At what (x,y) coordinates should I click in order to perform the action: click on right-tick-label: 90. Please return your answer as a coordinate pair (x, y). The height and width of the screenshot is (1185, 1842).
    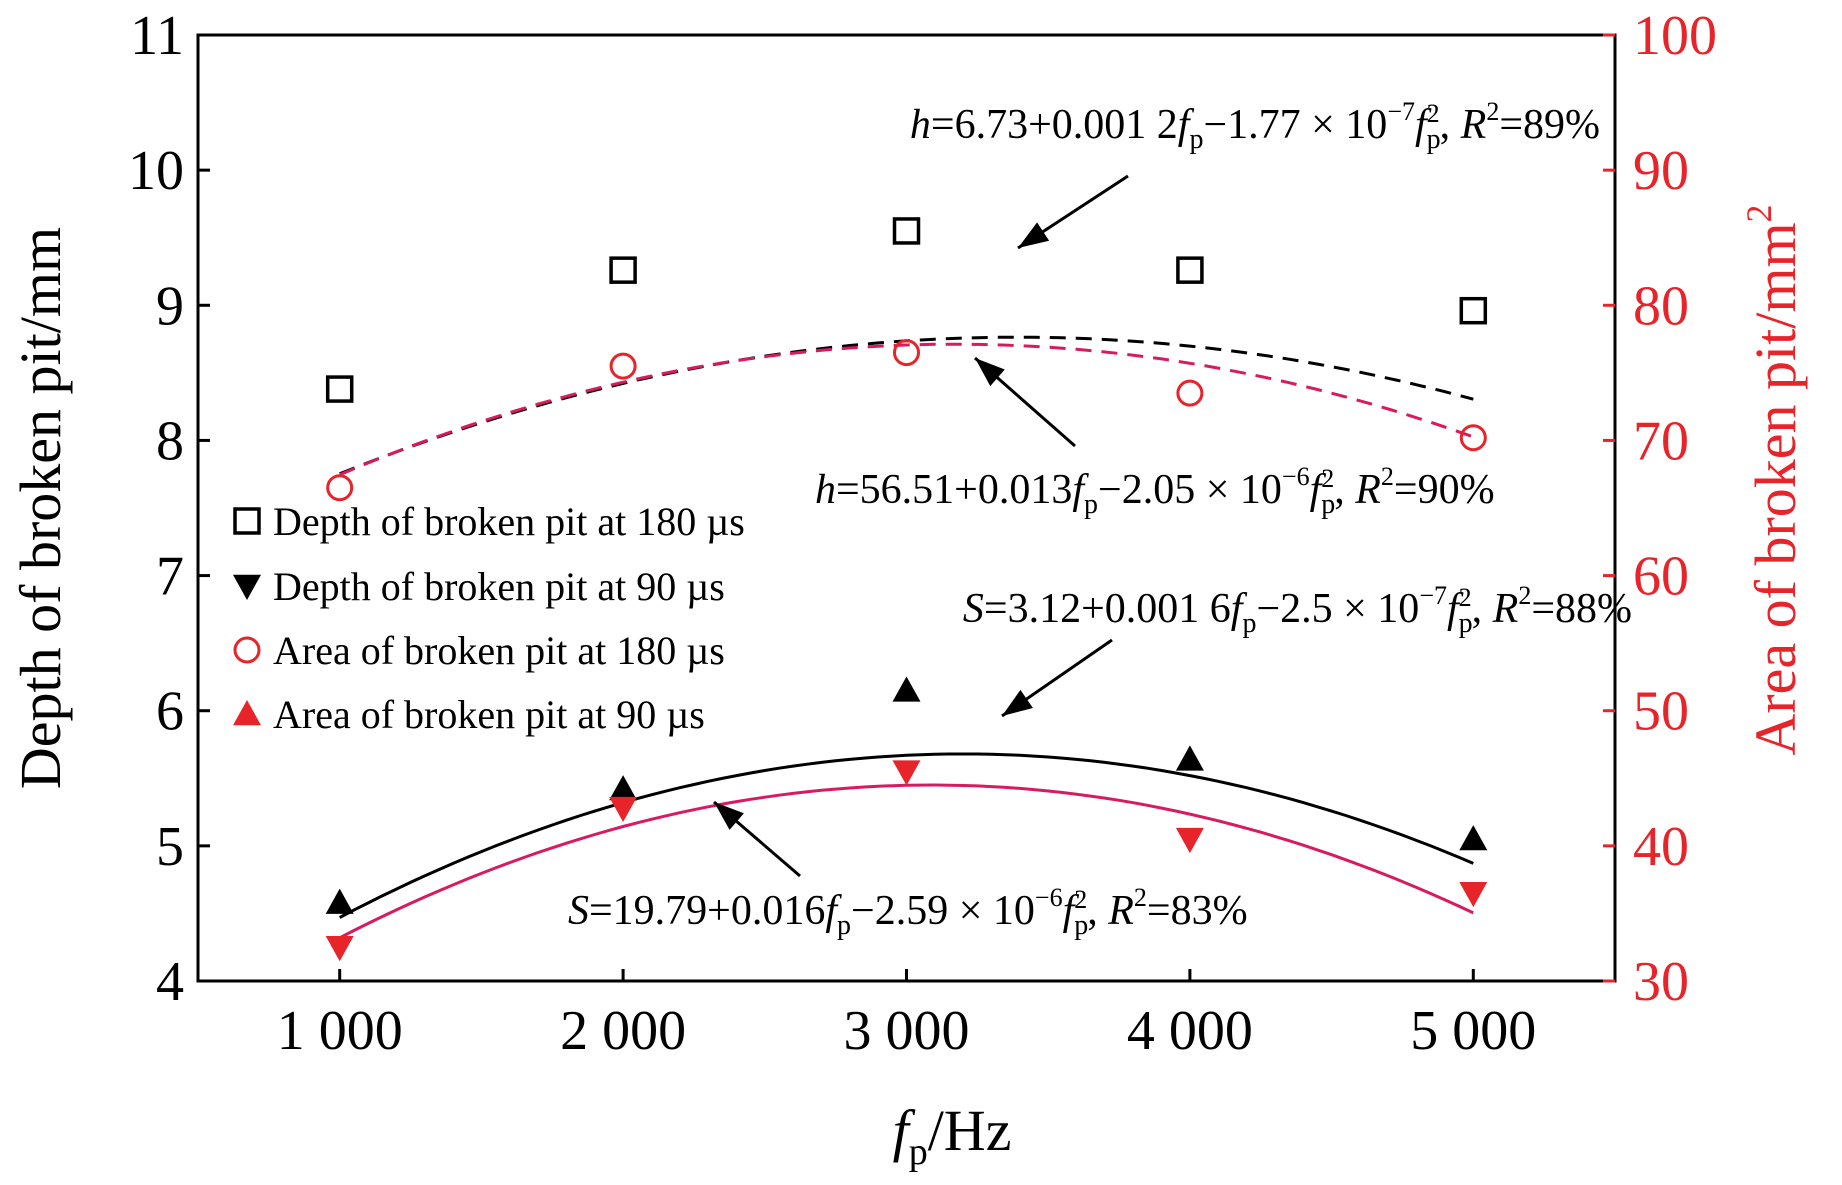
    Looking at the image, I should click on (1661, 171).